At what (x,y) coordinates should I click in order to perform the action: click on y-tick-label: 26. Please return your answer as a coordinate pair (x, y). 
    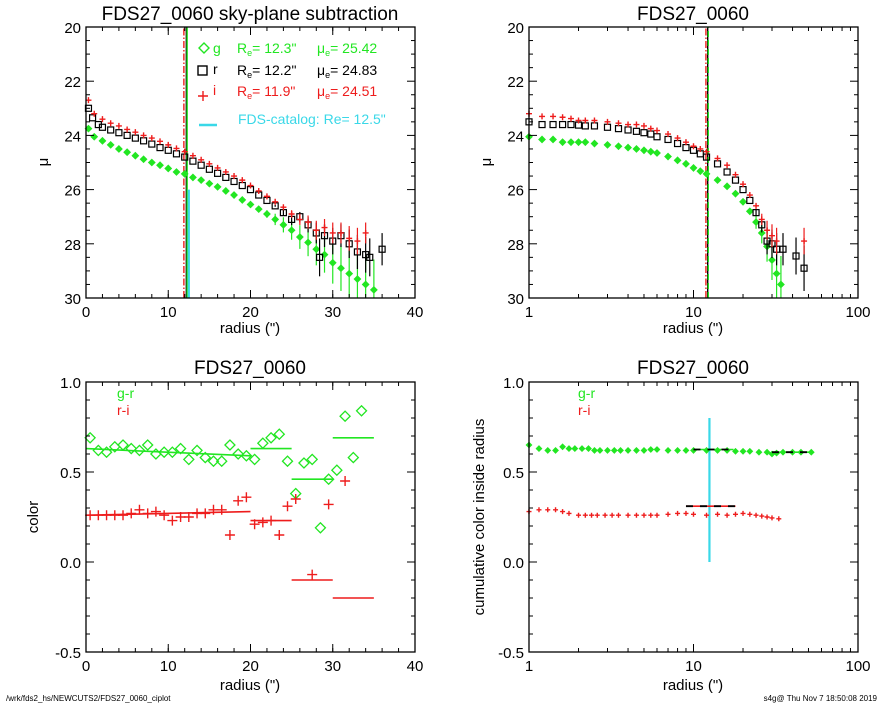
    Looking at the image, I should click on (72, 191).